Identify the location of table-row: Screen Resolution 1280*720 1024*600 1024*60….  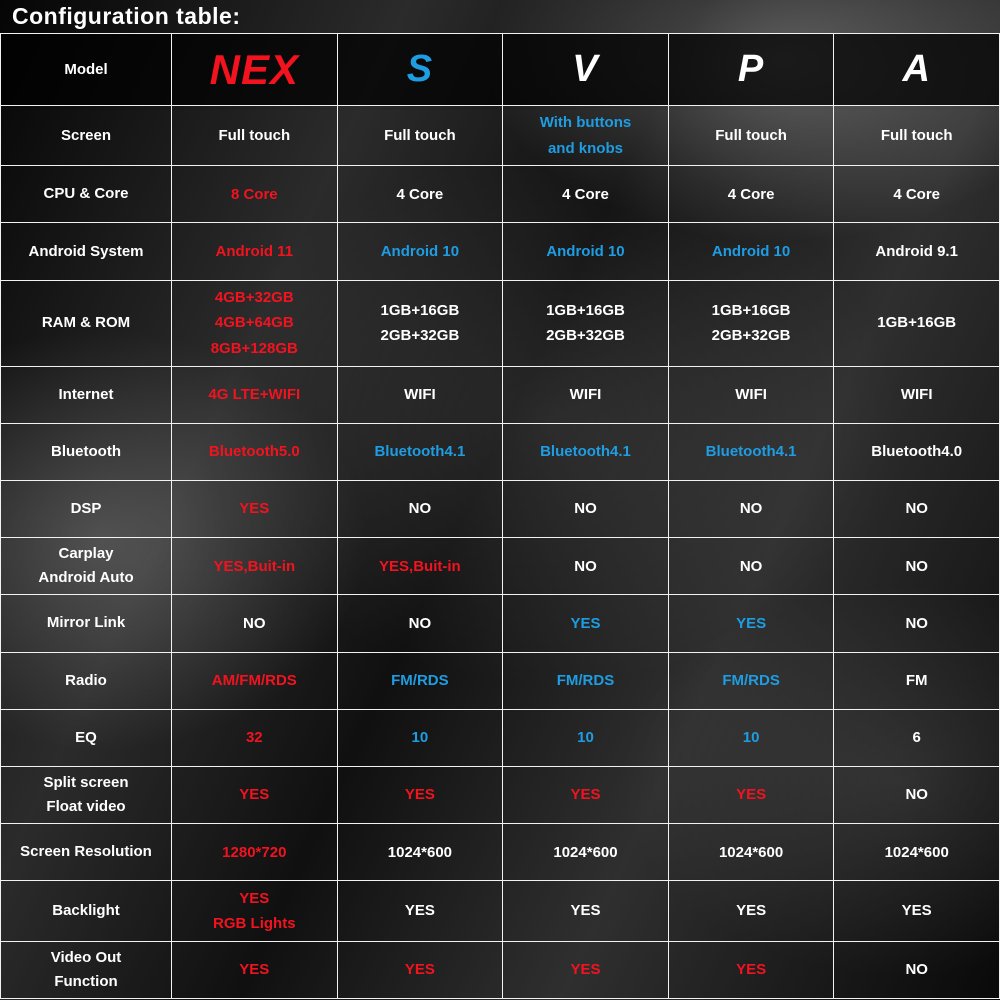
(500, 852).